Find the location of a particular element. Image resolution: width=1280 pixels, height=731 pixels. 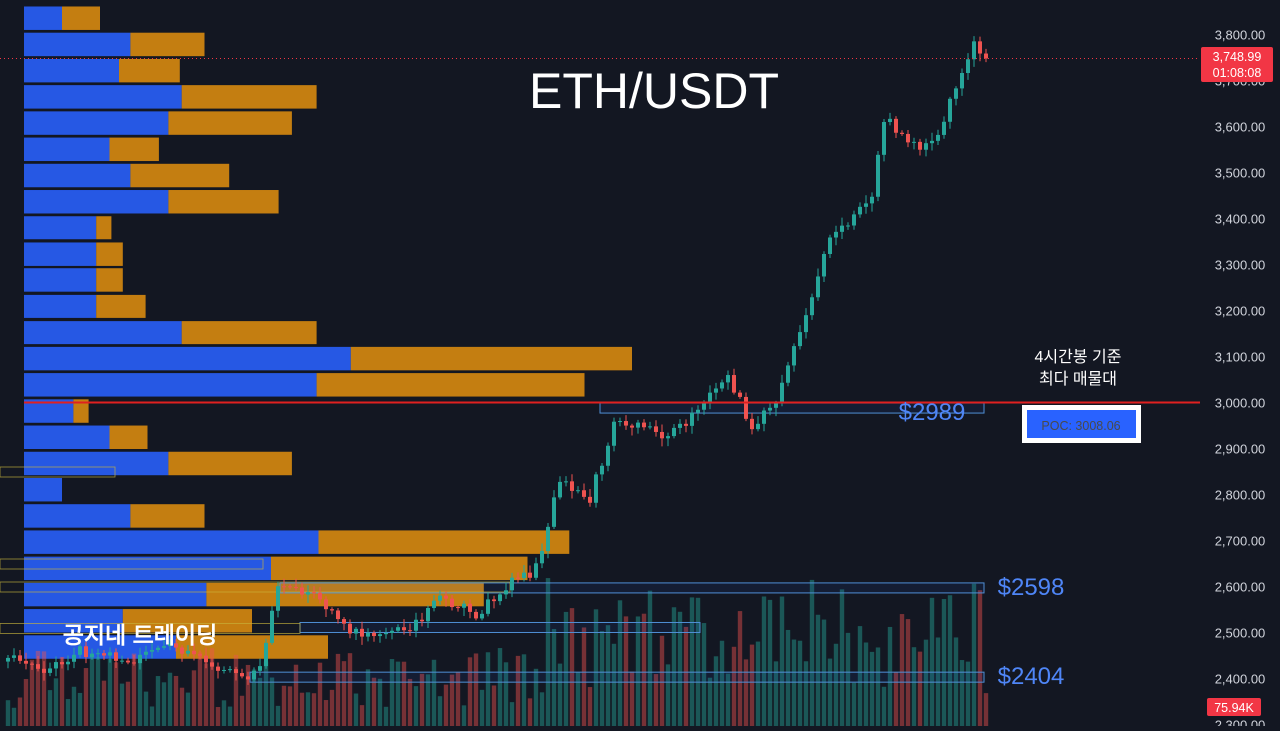

y-tick-label: 3,400.00 is located at coordinates (1240, 219).